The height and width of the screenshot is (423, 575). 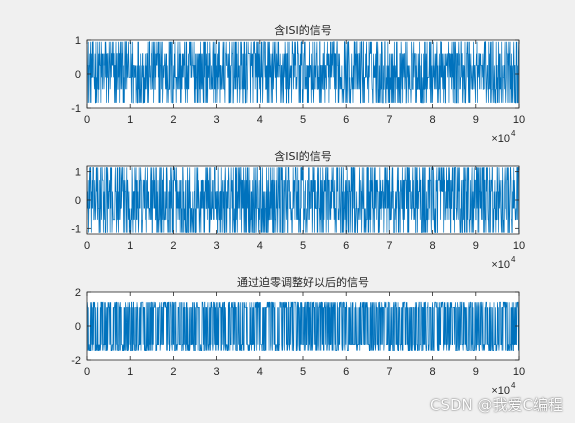 What do you see at coordinates (303, 282) in the screenshot?
I see `subplot-title: 通过迫零调整好以后的信号` at bounding box center [303, 282].